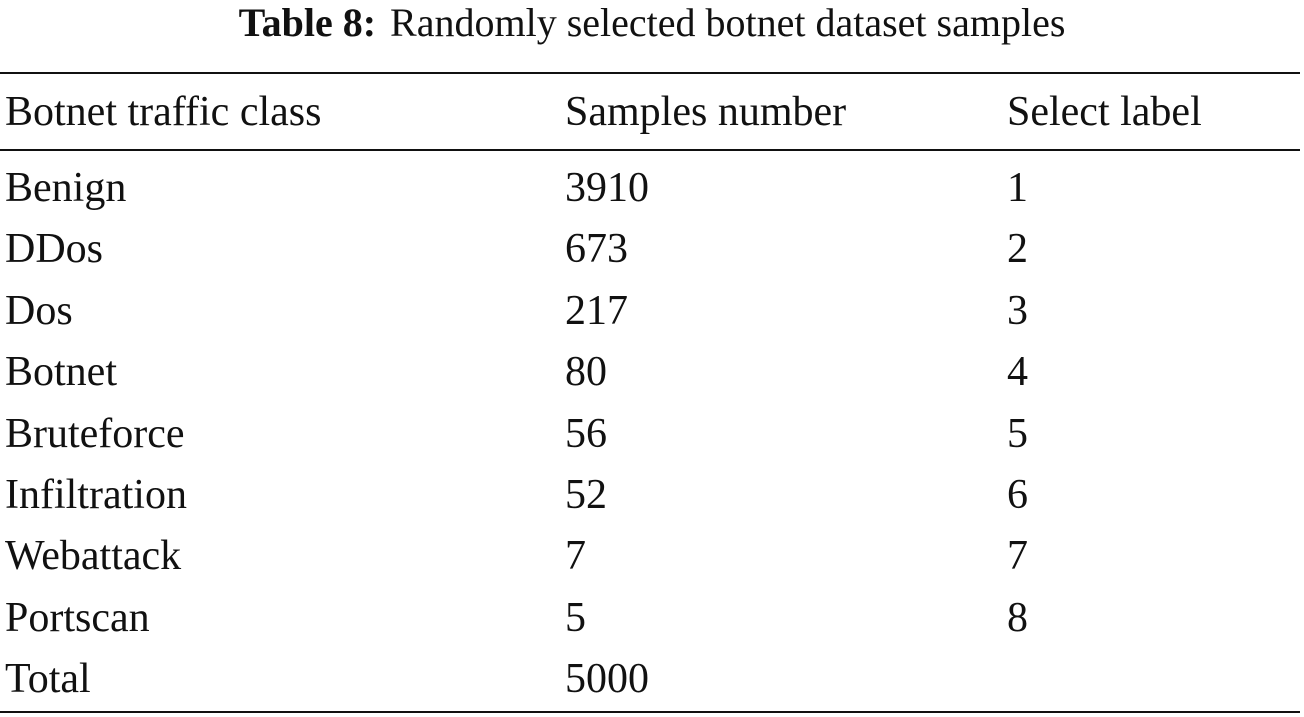  Describe the element at coordinates (1017, 188) in the screenshot. I see `table-cell: 1` at that location.